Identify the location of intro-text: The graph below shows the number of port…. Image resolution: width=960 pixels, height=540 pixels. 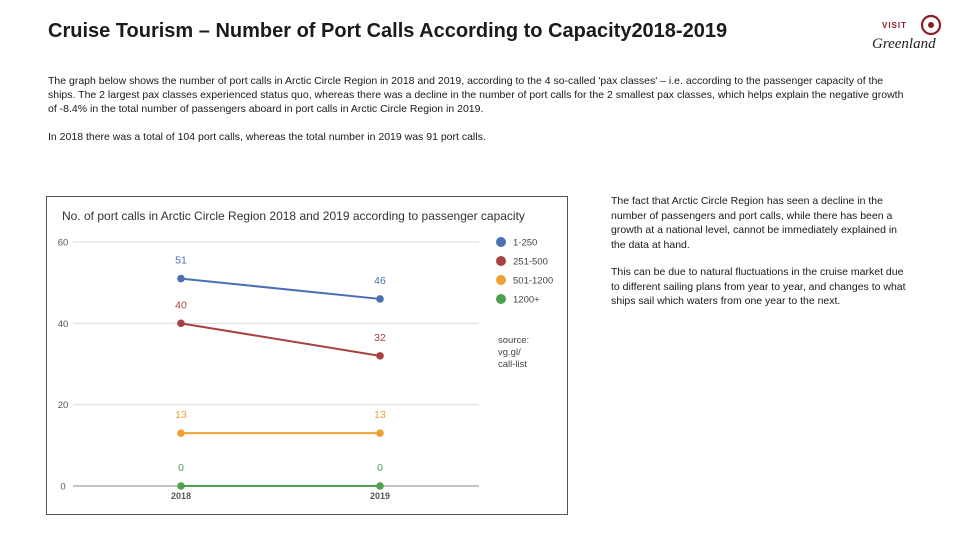
(479, 109).